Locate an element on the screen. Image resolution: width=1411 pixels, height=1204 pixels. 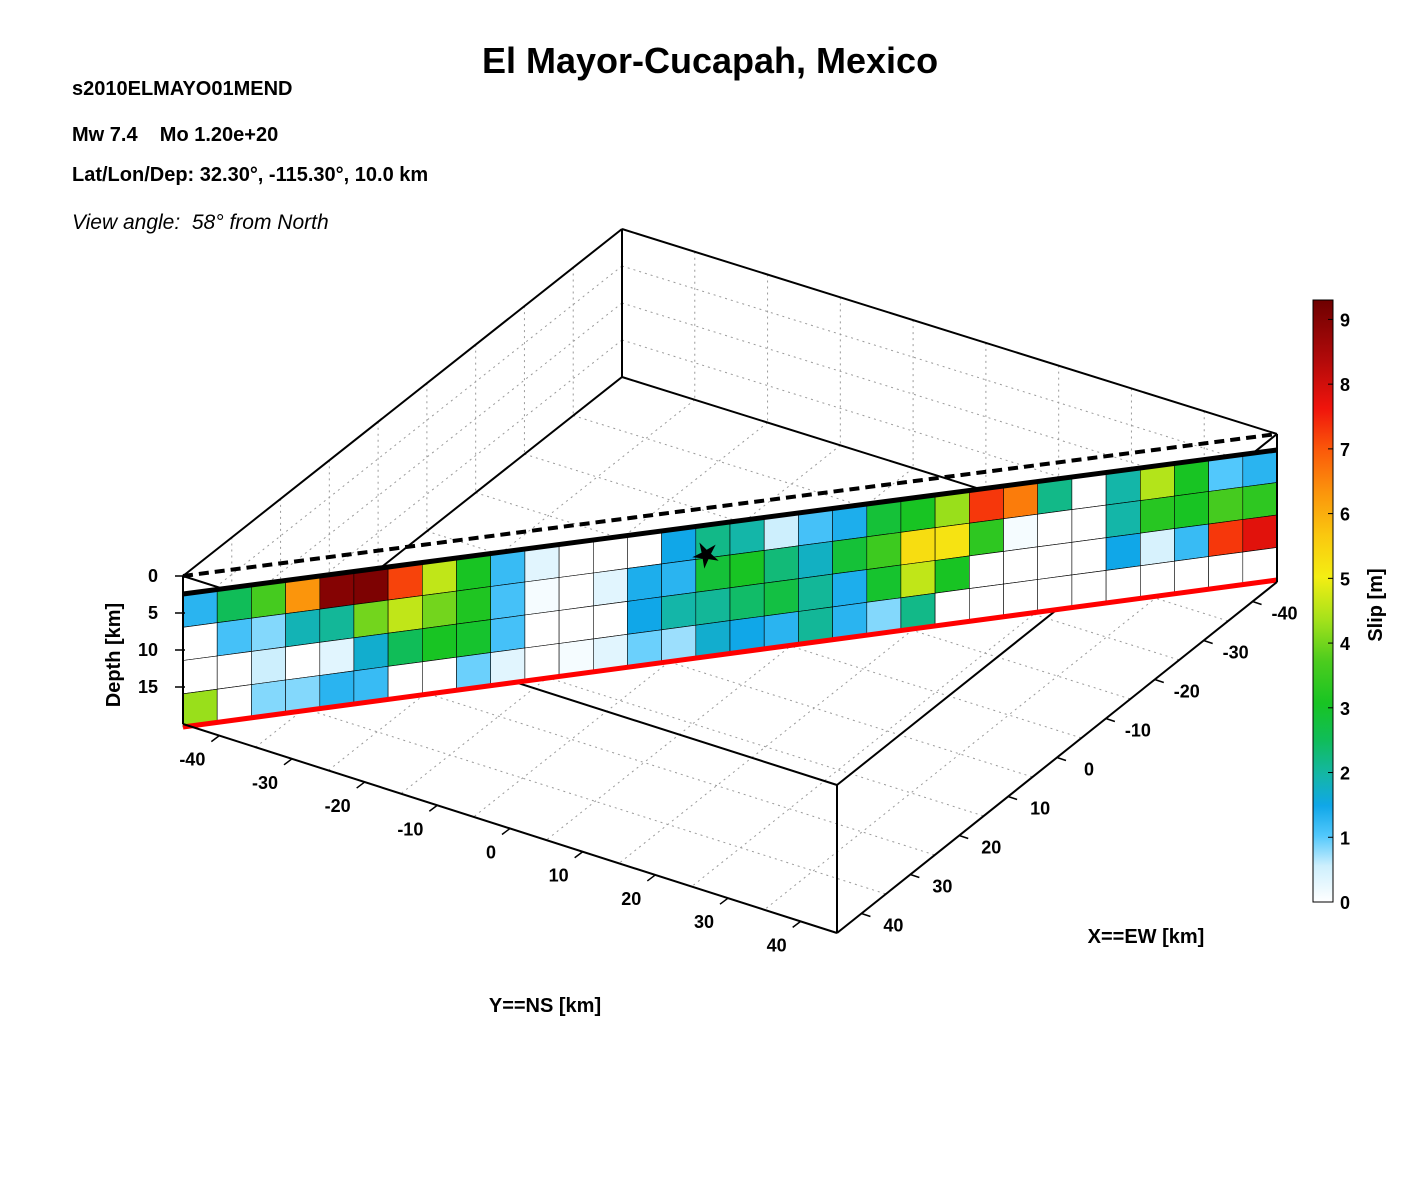
chart-title: El Mayor-Cucapah, Mexico is located at coordinates (710, 60).